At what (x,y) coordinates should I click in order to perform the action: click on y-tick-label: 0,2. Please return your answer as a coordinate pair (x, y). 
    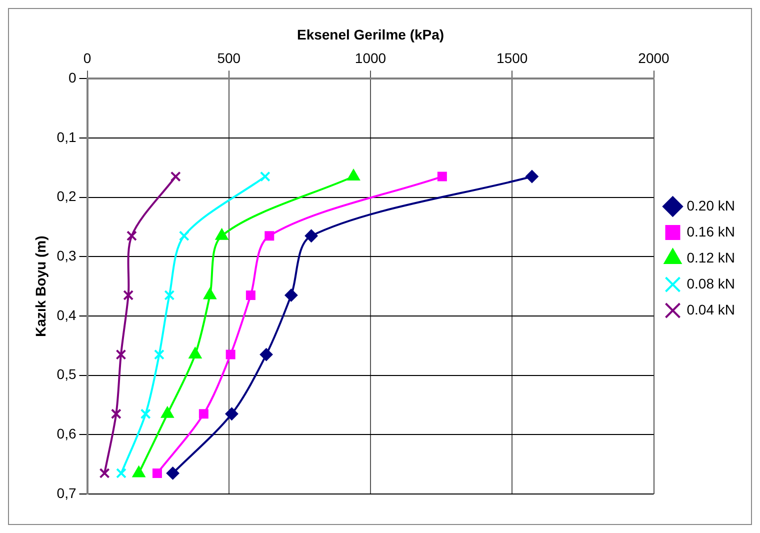
    Looking at the image, I should click on (66, 196).